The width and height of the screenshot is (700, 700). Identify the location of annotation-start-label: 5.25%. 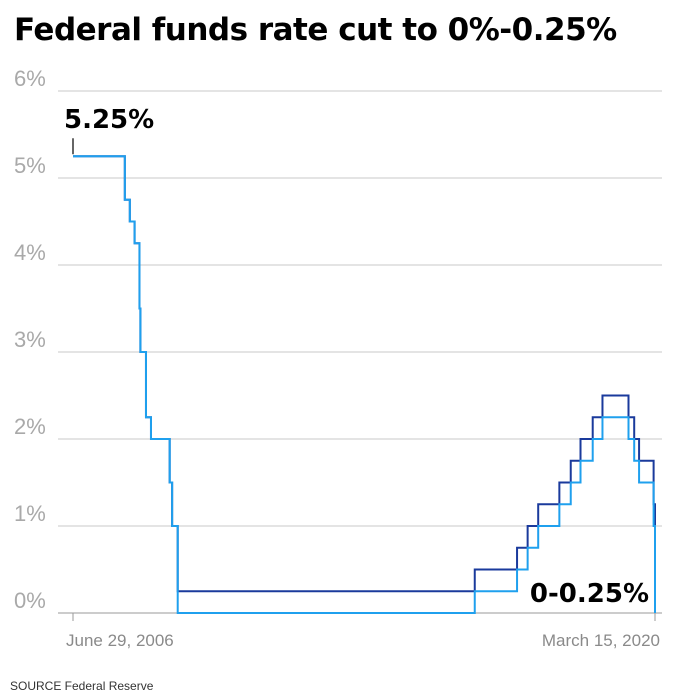
(109, 120).